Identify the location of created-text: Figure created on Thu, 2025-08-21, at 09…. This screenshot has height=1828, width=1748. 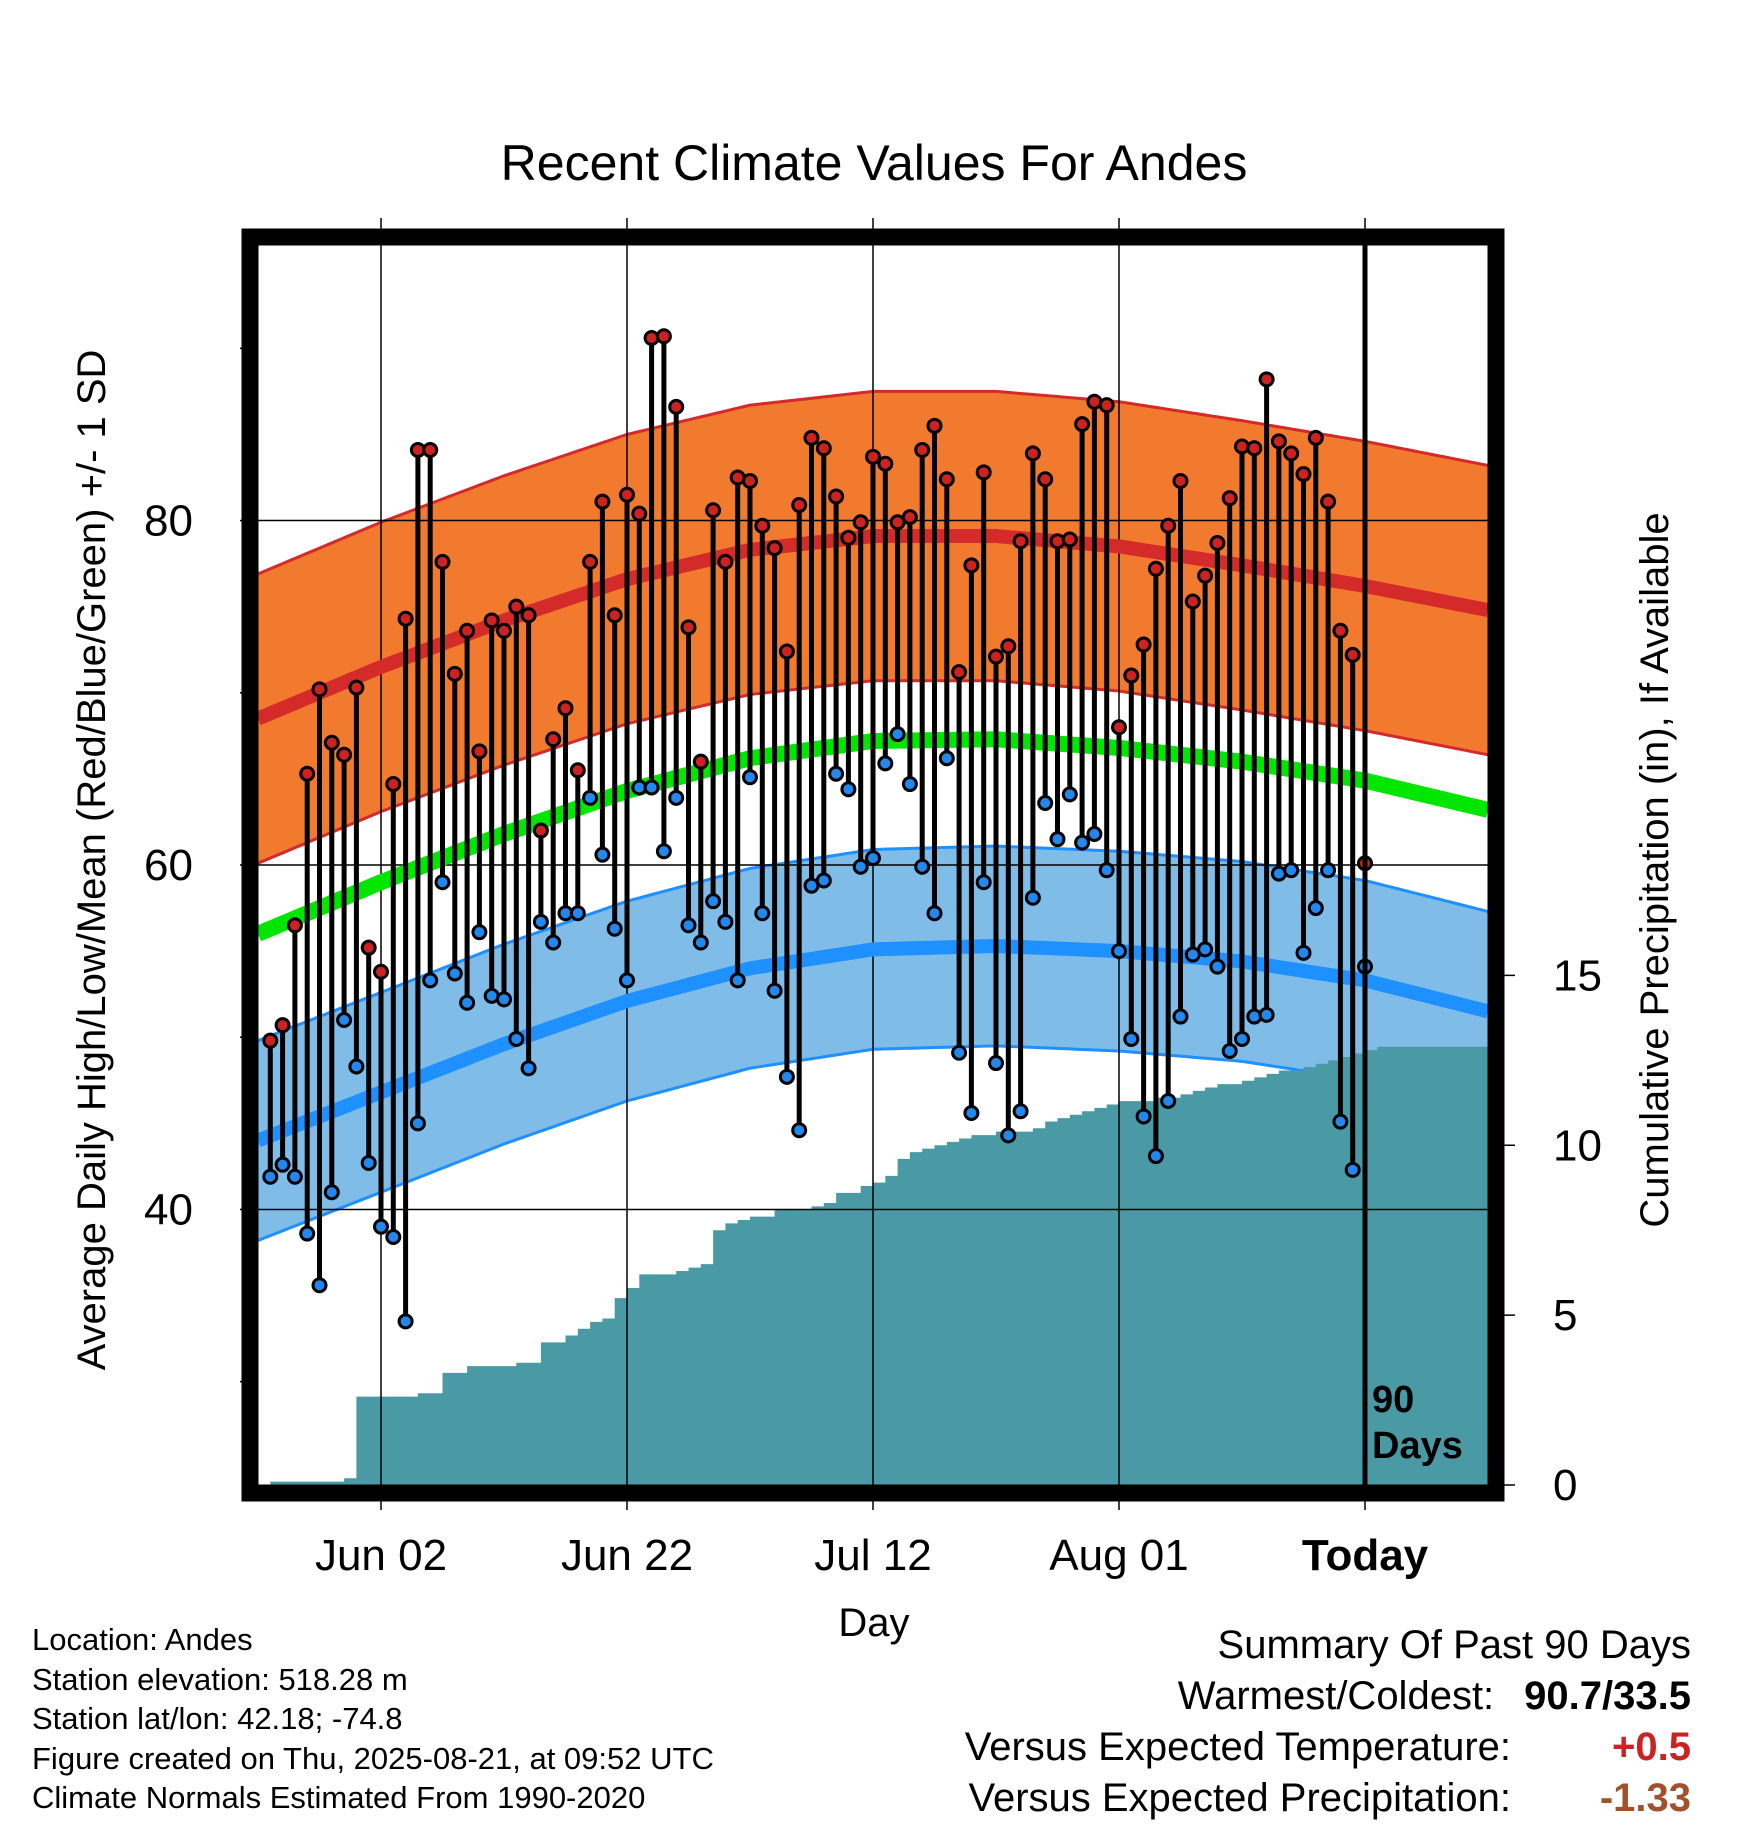
(373, 1758).